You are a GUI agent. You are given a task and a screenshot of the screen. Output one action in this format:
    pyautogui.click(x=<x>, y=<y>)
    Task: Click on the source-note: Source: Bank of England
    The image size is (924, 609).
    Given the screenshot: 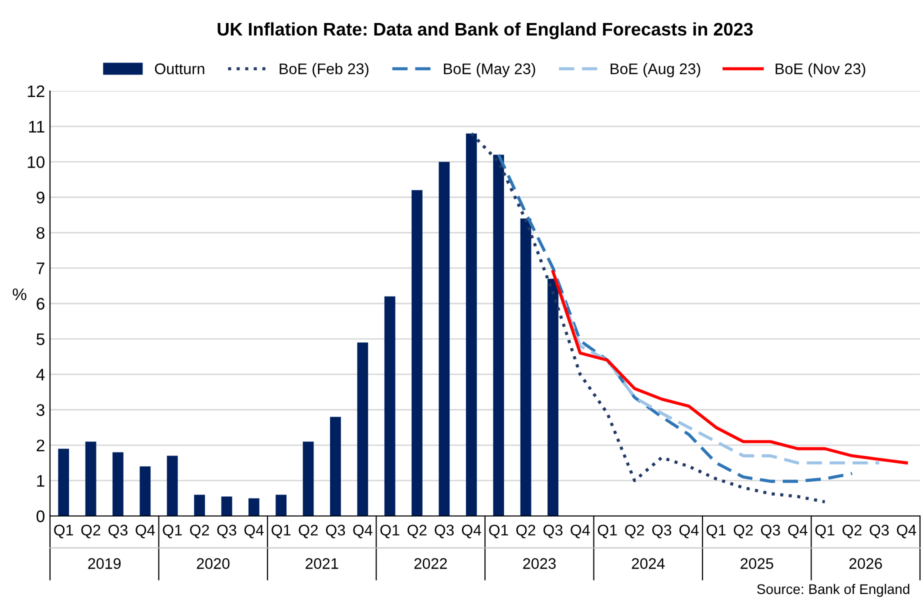 What is the action you would take?
    pyautogui.click(x=833, y=590)
    